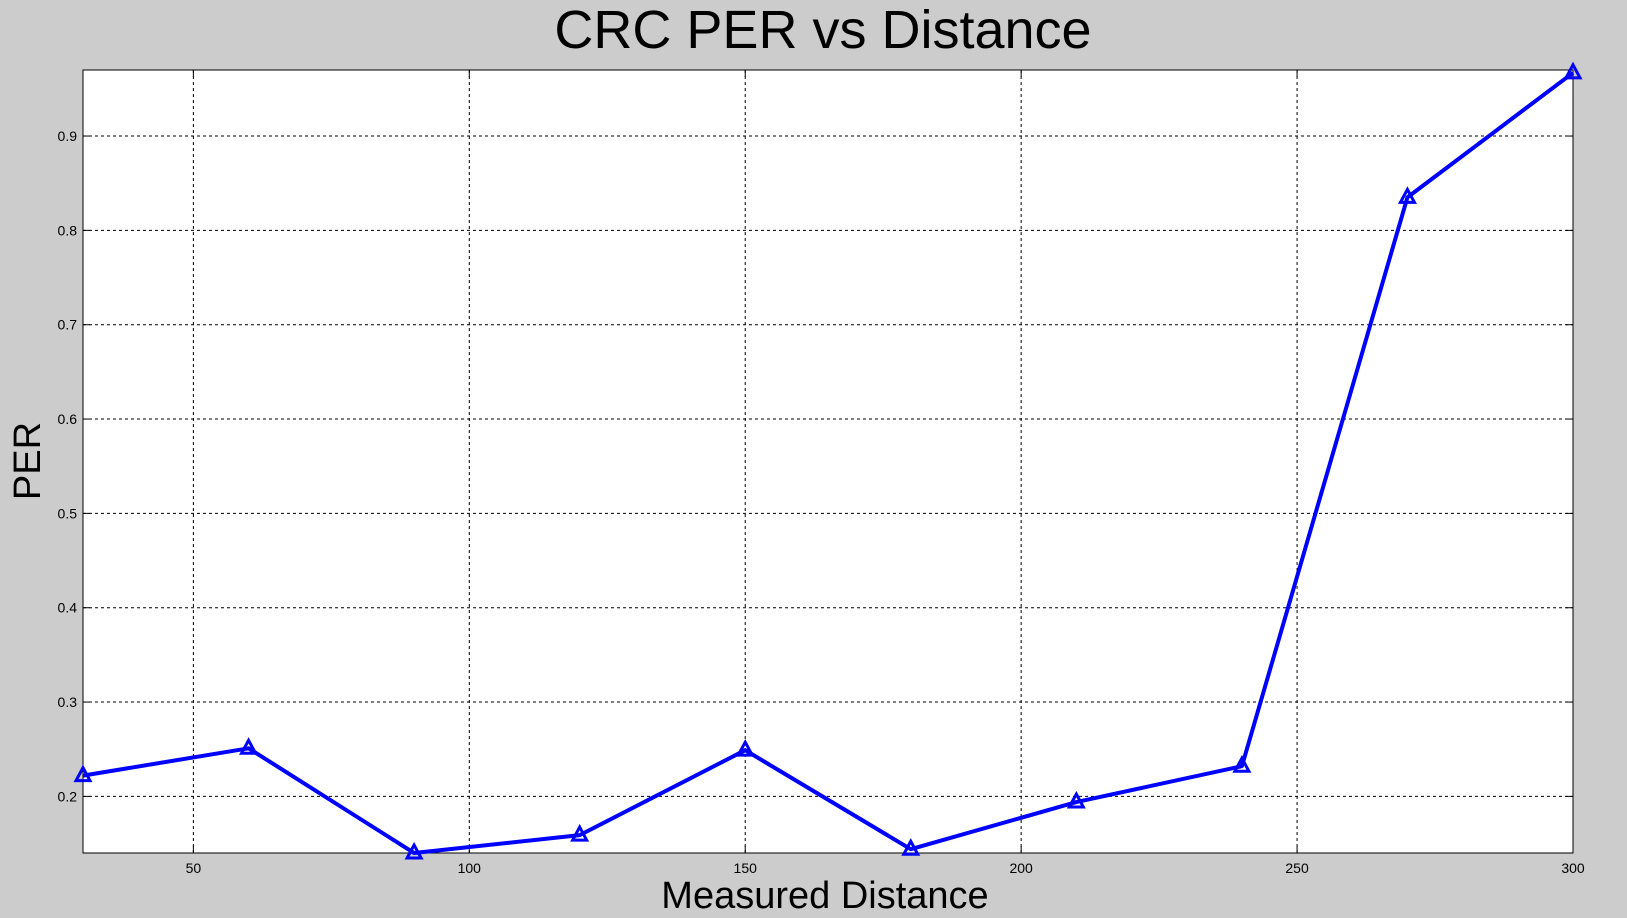  I want to click on chart-title: CRC PER vs Distance, so click(822, 30).